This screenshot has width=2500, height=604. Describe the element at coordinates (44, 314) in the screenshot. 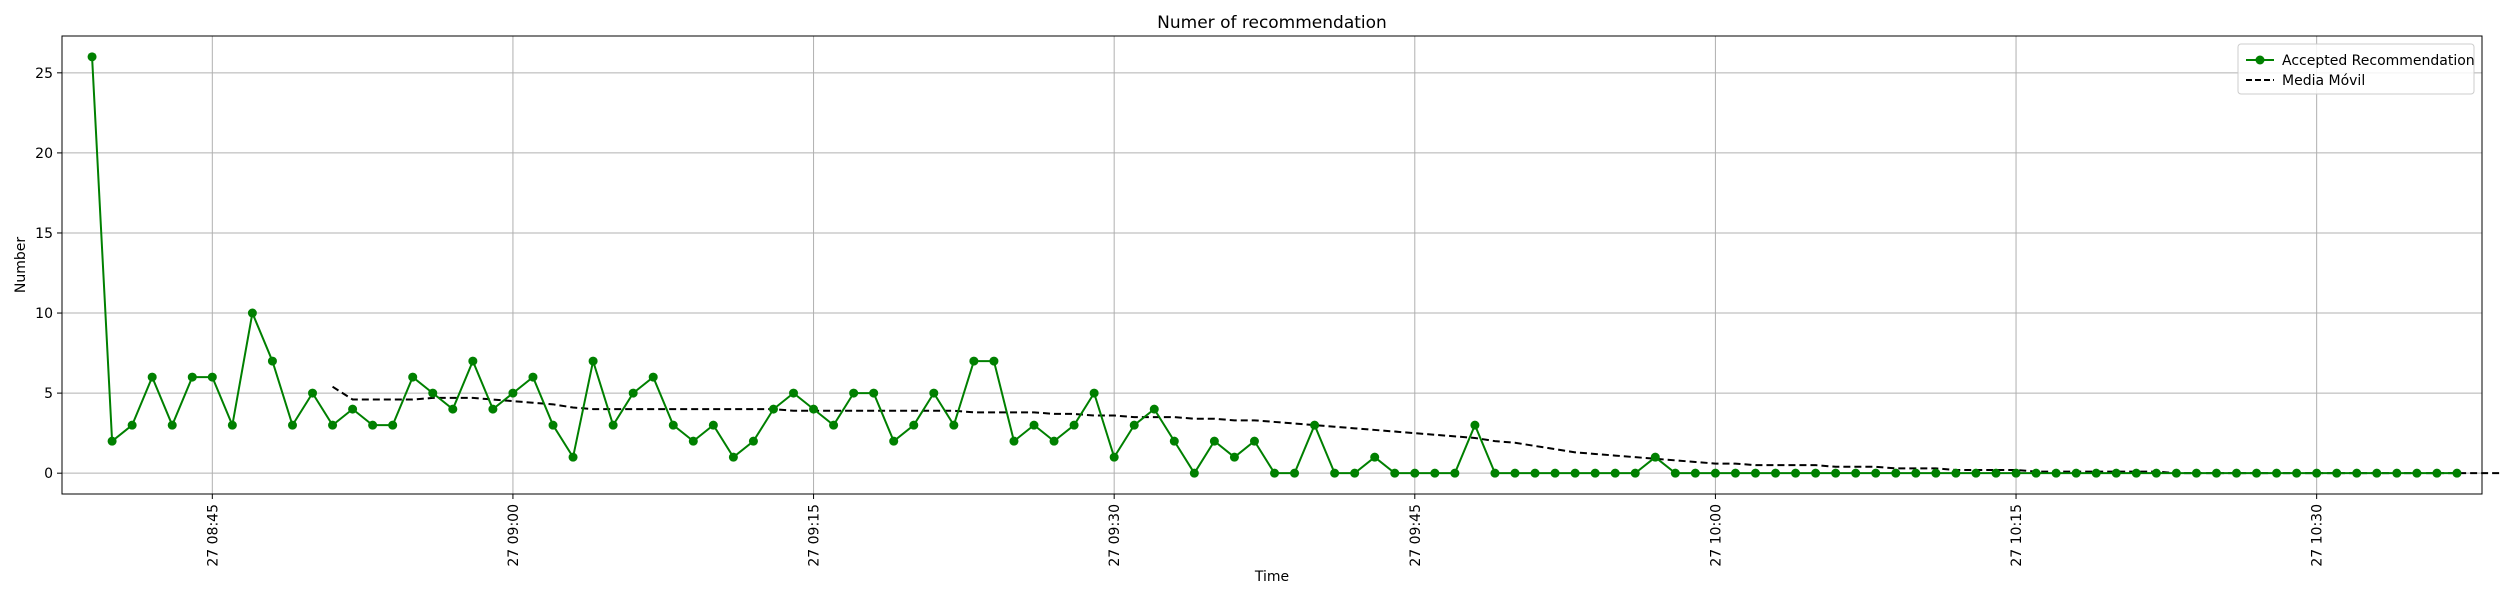

I see `y-tick-label: 10` at that location.